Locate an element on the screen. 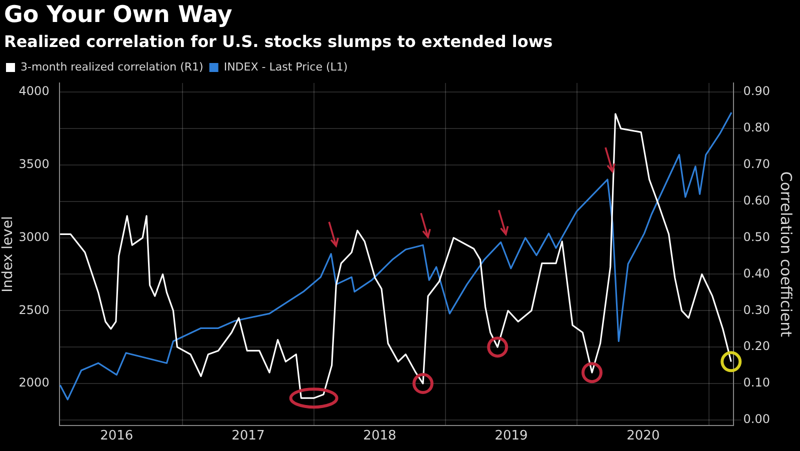 The width and height of the screenshot is (800, 451). x-tick-label: 2018 is located at coordinates (379, 436).